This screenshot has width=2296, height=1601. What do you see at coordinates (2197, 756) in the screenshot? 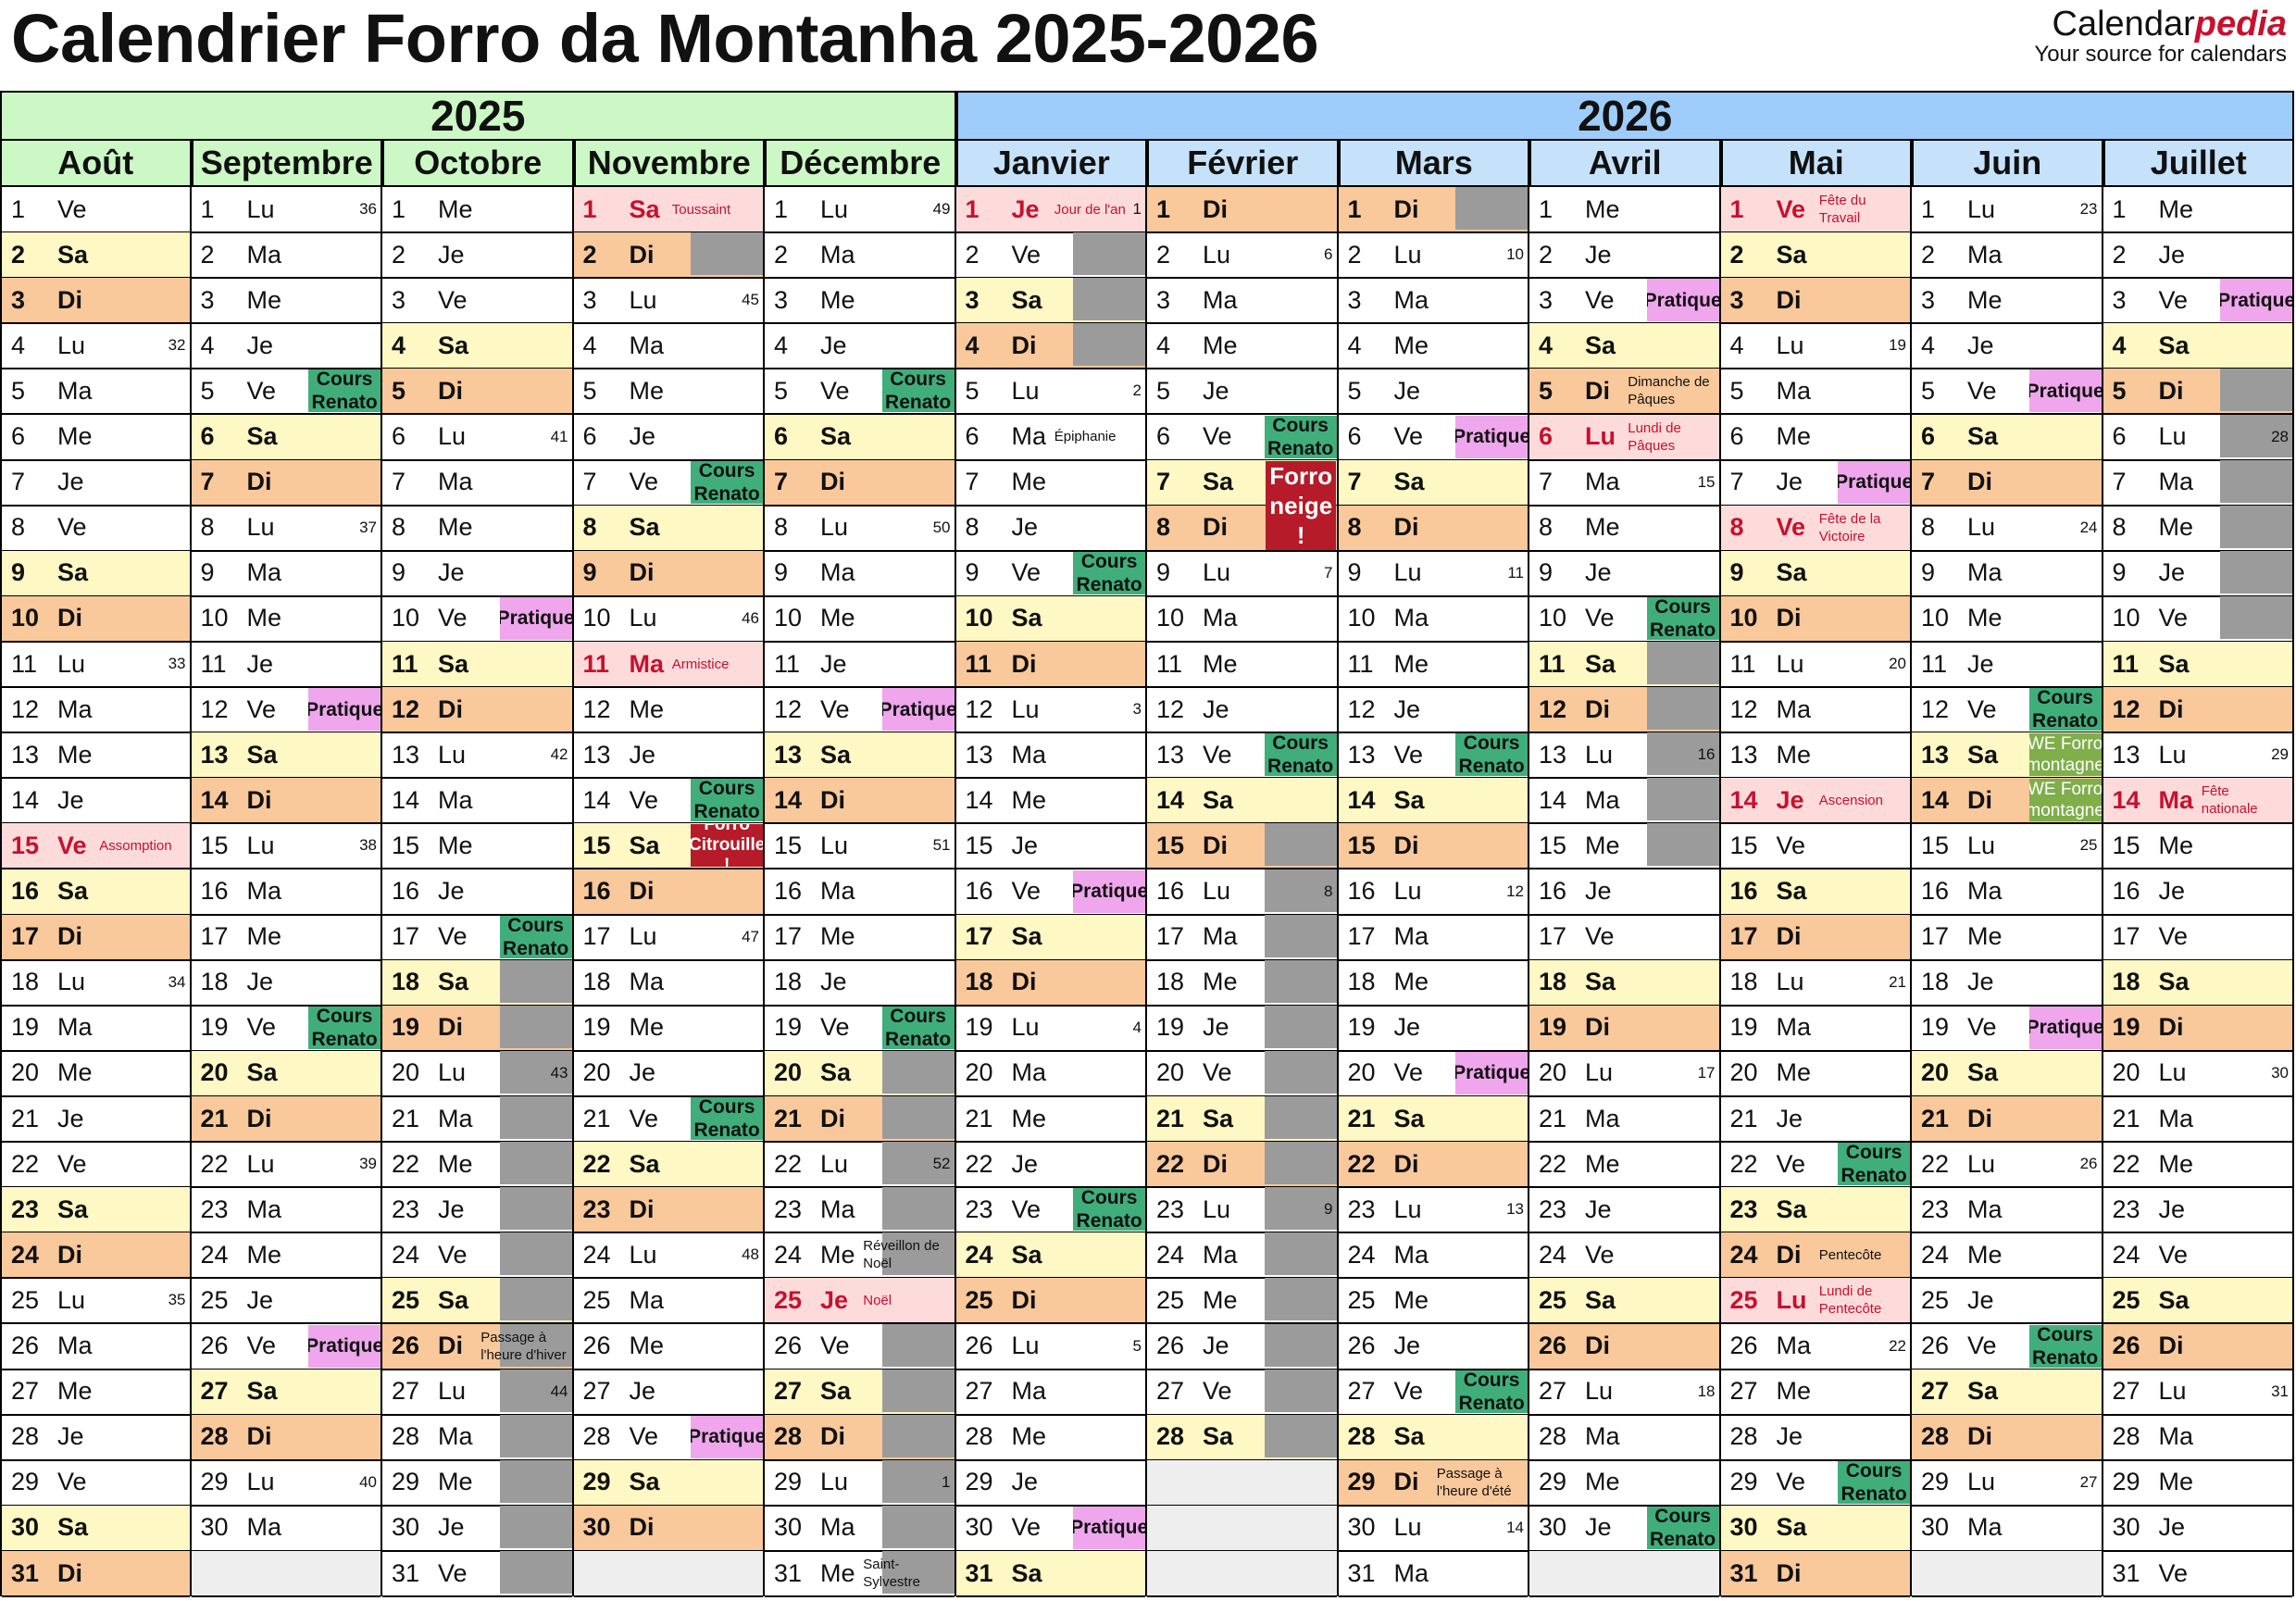
I see `day-cell: 13 Lu 29` at bounding box center [2197, 756].